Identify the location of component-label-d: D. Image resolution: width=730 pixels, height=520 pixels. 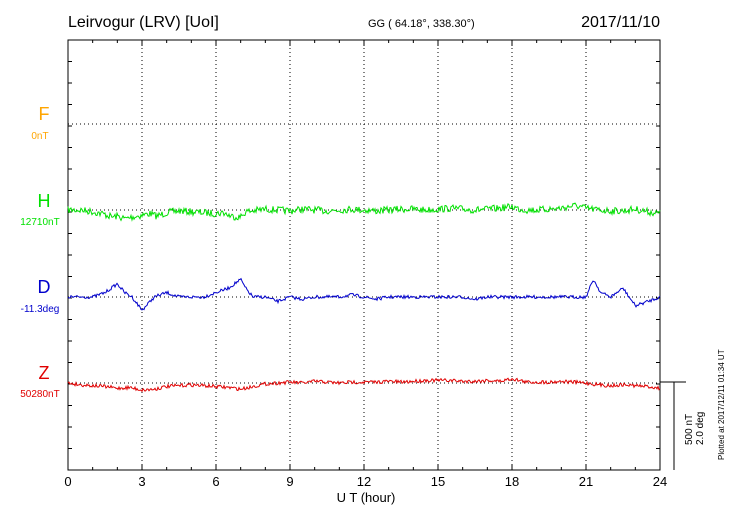
(44, 287).